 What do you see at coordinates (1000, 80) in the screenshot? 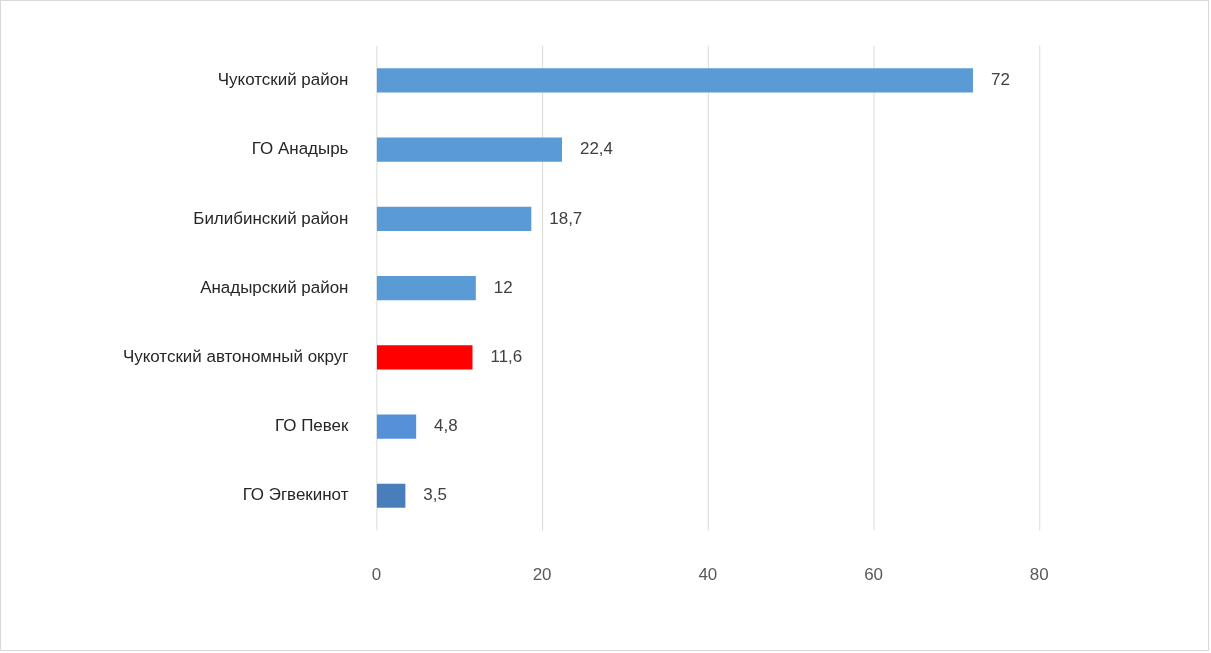
I see `data-label: 72` at bounding box center [1000, 80].